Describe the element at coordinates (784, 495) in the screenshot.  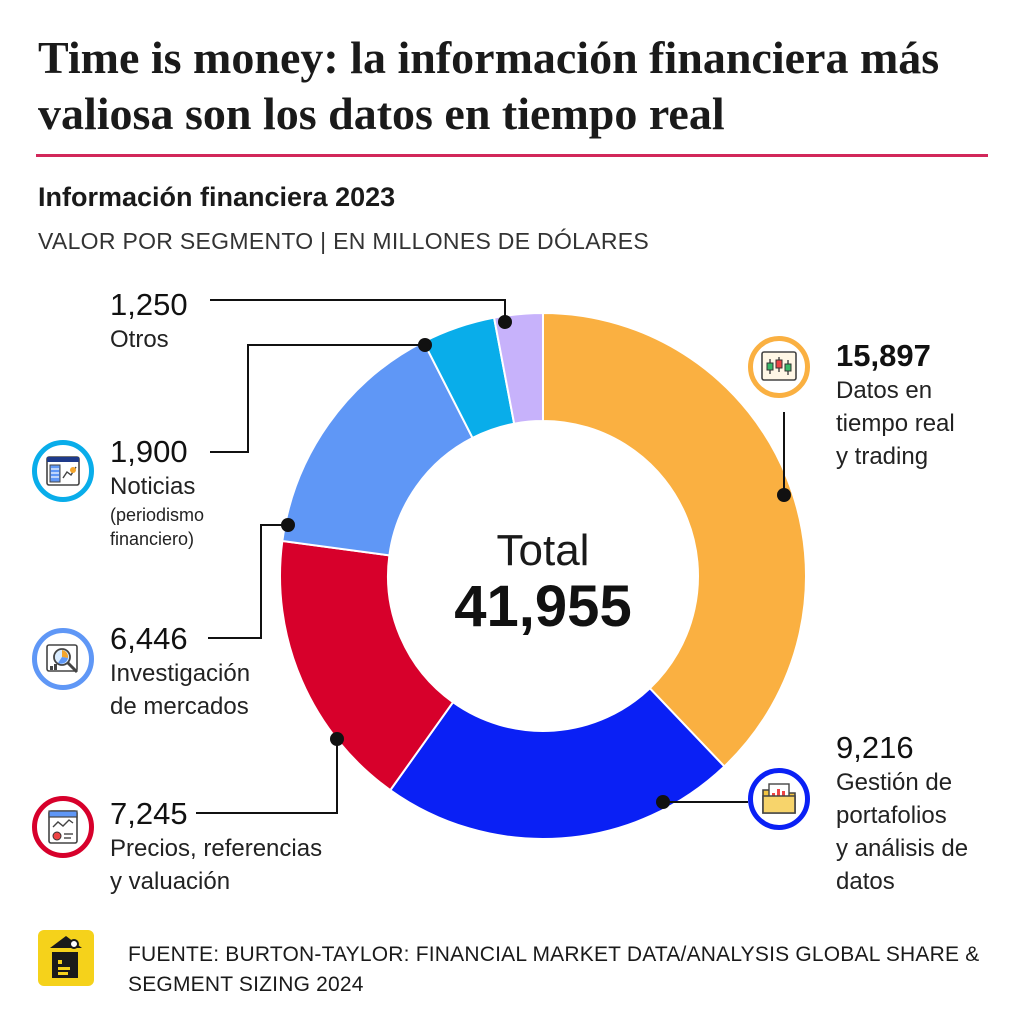
I see `leader-dot-datos-tiempo-real` at that location.